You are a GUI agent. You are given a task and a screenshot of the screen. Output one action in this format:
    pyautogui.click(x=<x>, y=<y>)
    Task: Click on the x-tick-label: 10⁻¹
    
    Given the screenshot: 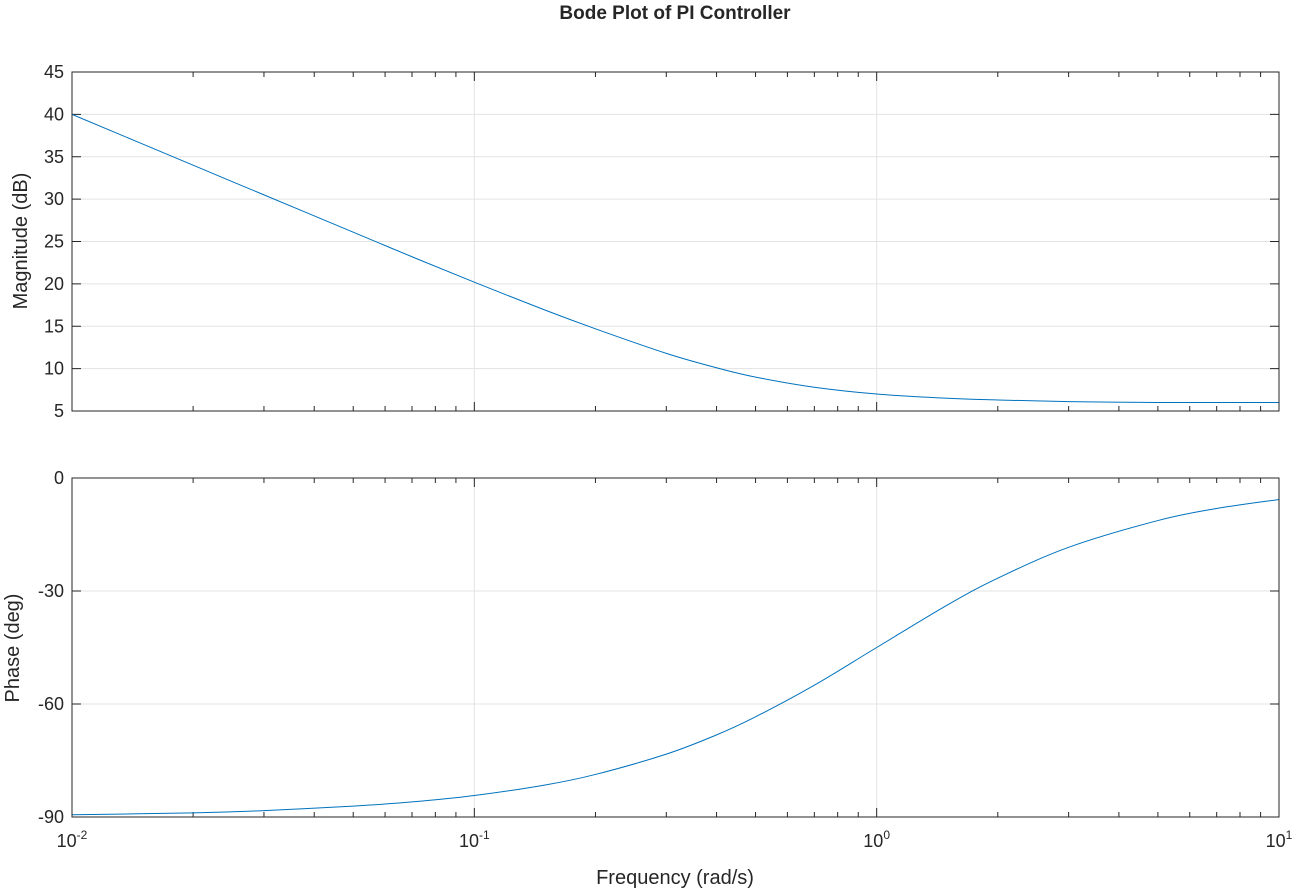 What is the action you would take?
    pyautogui.click(x=474, y=839)
    